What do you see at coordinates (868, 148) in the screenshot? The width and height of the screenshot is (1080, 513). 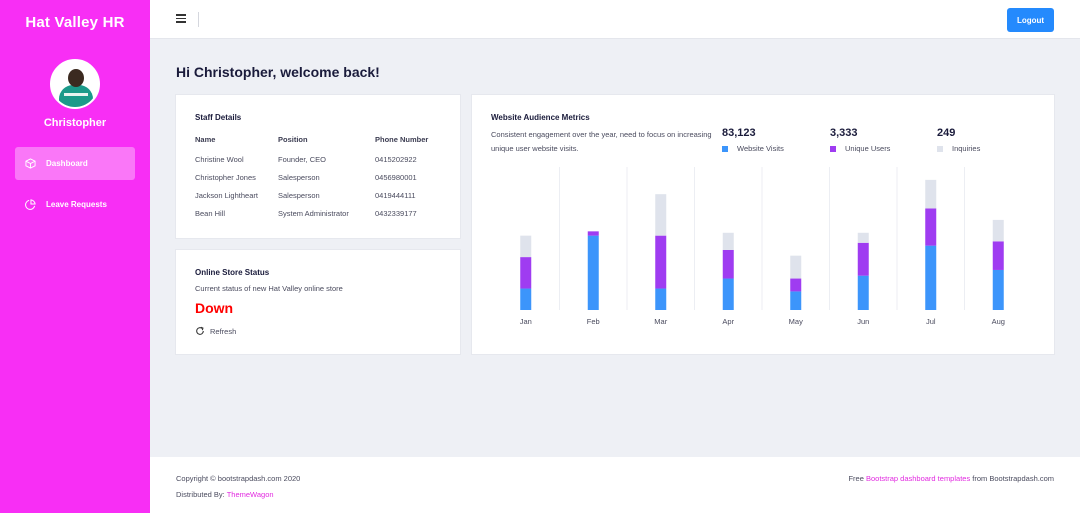 I see `stat-label: Unique Users` at bounding box center [868, 148].